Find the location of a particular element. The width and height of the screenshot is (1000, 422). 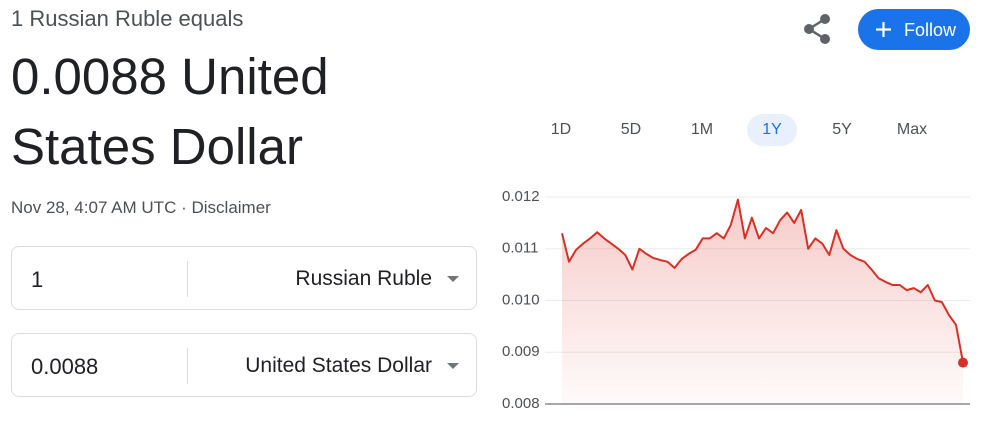

end-point is located at coordinates (963, 362).